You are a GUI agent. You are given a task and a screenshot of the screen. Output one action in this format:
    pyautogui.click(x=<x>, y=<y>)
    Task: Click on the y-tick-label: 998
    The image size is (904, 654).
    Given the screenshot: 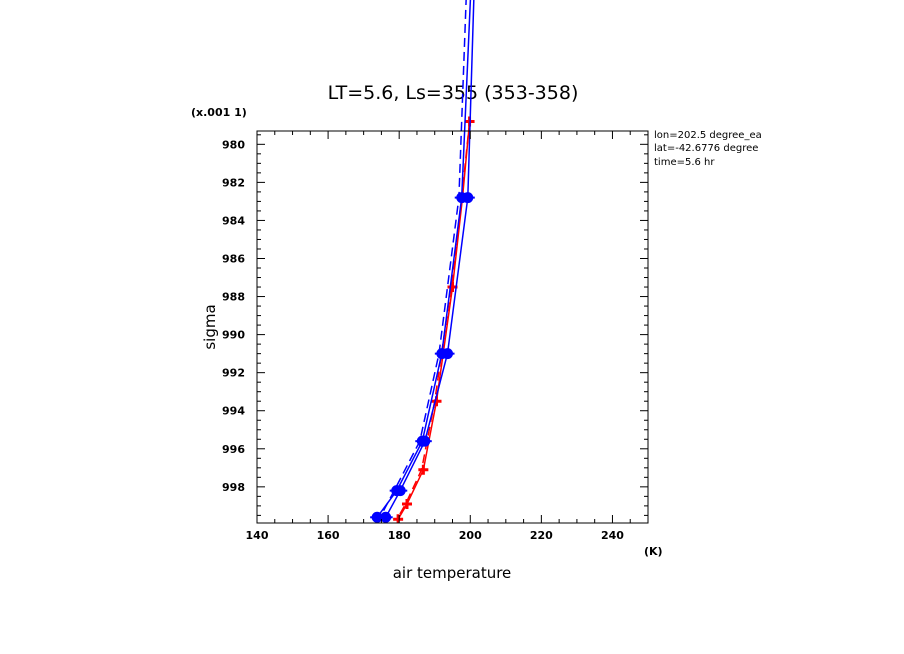 What is the action you would take?
    pyautogui.click(x=233, y=487)
    